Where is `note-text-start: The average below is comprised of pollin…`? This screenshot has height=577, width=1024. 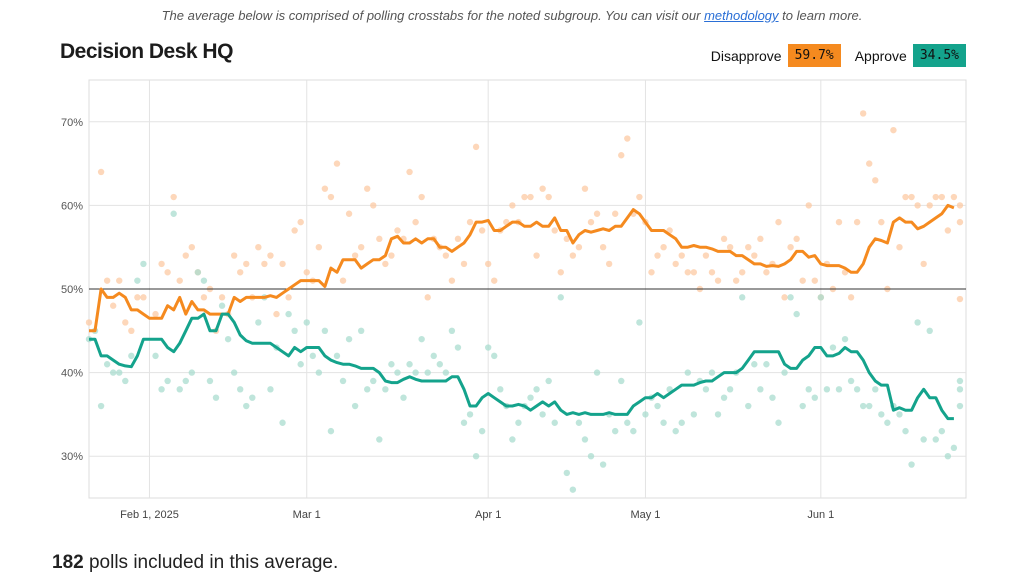
note-text-start: The average below is comprised of pollin… is located at coordinates (431, 15).